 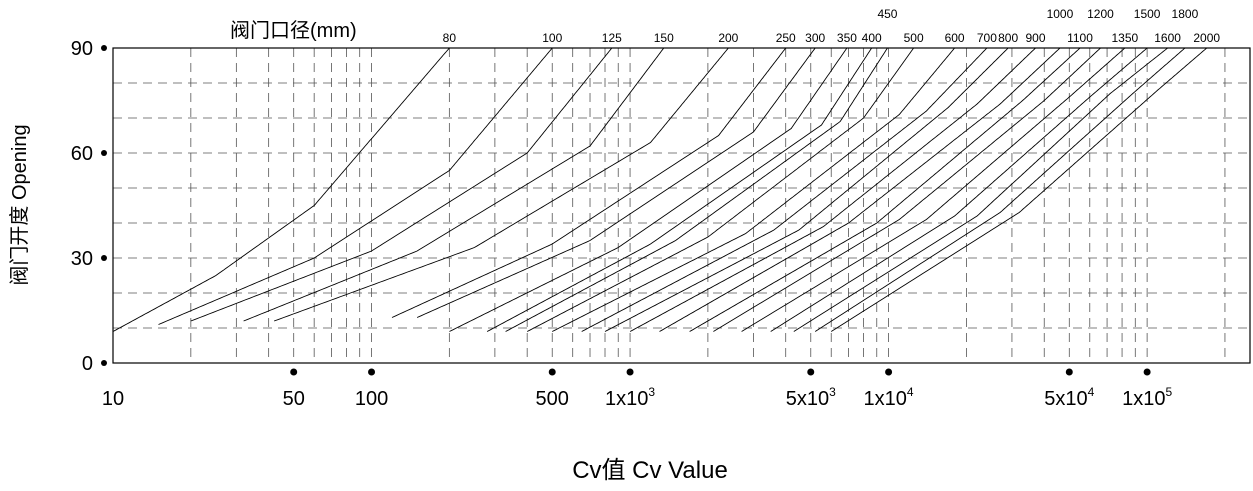 I want to click on size-label-250: 250, so click(x=786, y=38).